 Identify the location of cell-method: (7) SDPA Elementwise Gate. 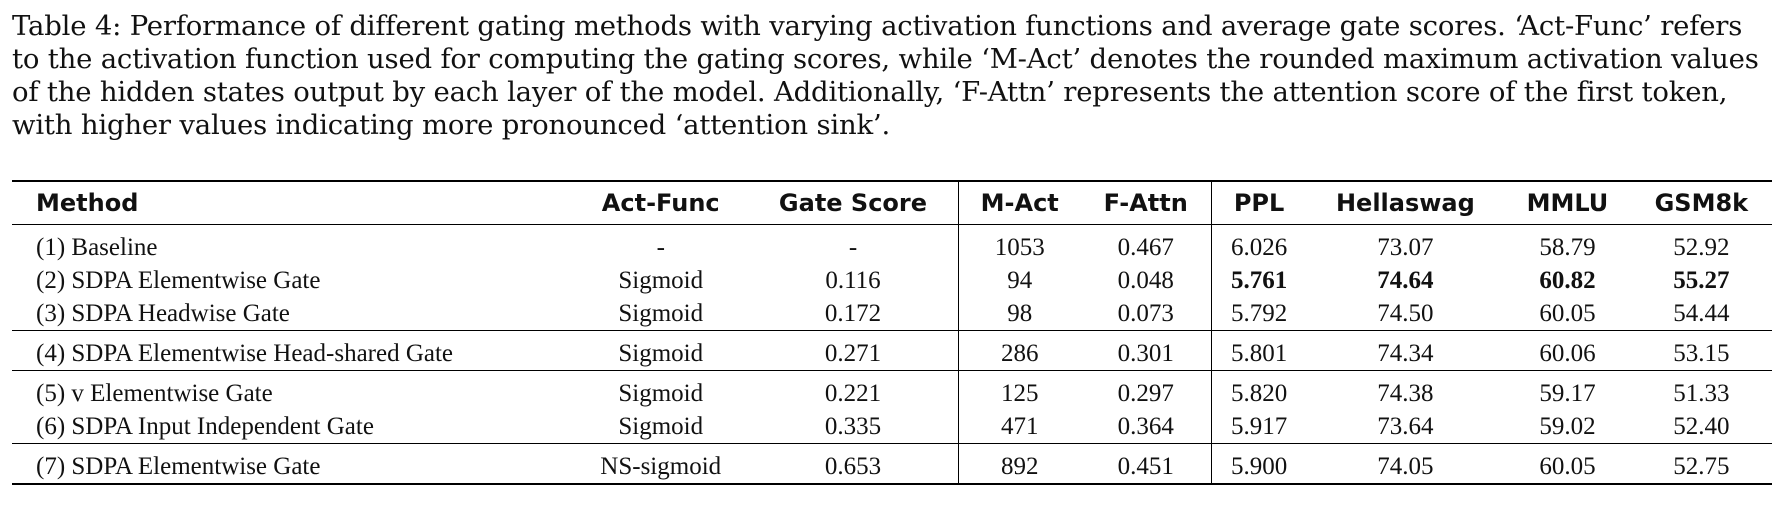
(293, 464).